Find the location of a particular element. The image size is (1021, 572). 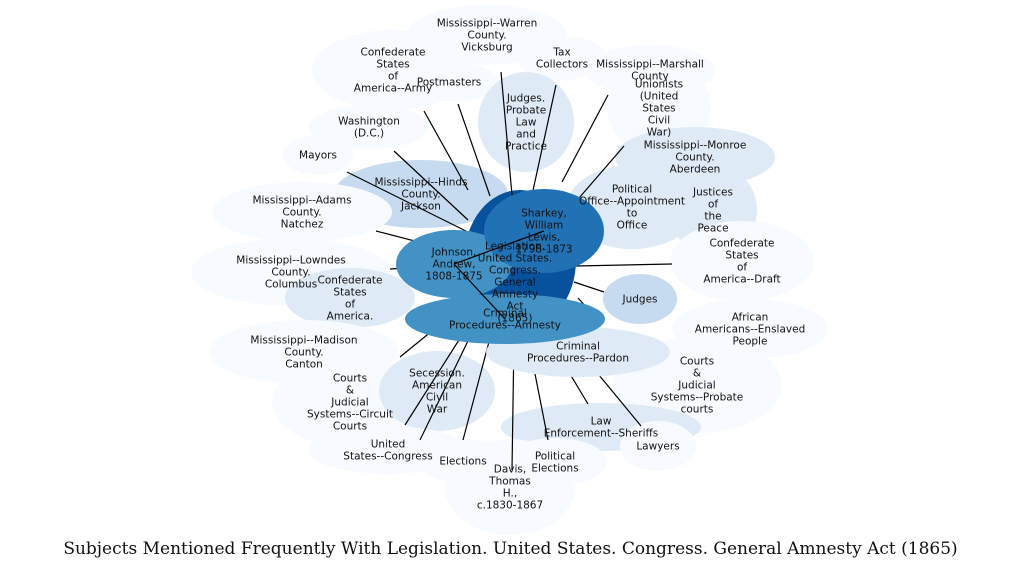

label-line: Mississippi--Monroe is located at coordinates (695, 146).